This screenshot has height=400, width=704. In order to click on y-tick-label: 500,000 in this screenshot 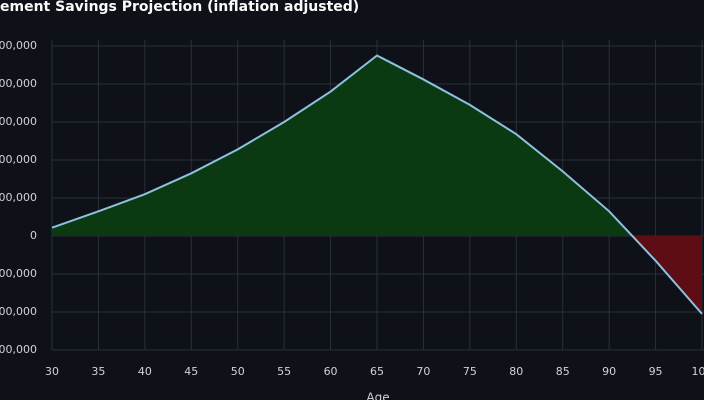, I will do `click(18, 45)`.